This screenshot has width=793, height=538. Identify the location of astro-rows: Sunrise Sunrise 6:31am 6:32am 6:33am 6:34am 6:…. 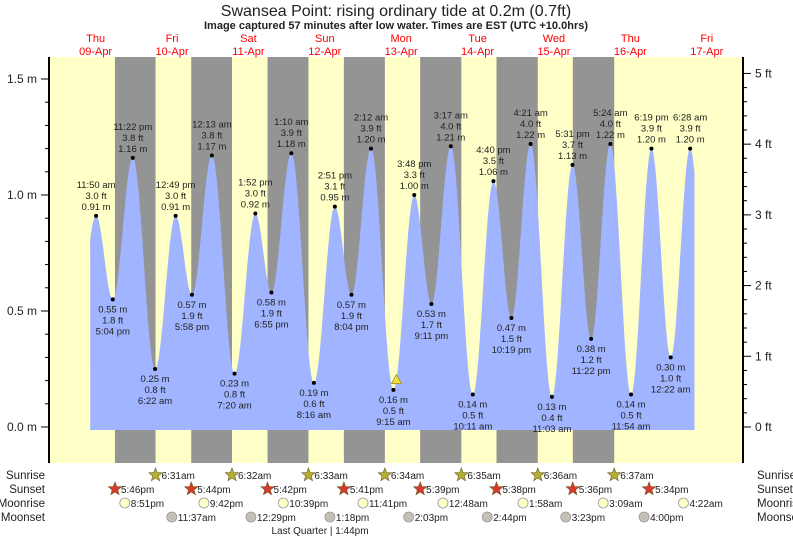
(396, 495).